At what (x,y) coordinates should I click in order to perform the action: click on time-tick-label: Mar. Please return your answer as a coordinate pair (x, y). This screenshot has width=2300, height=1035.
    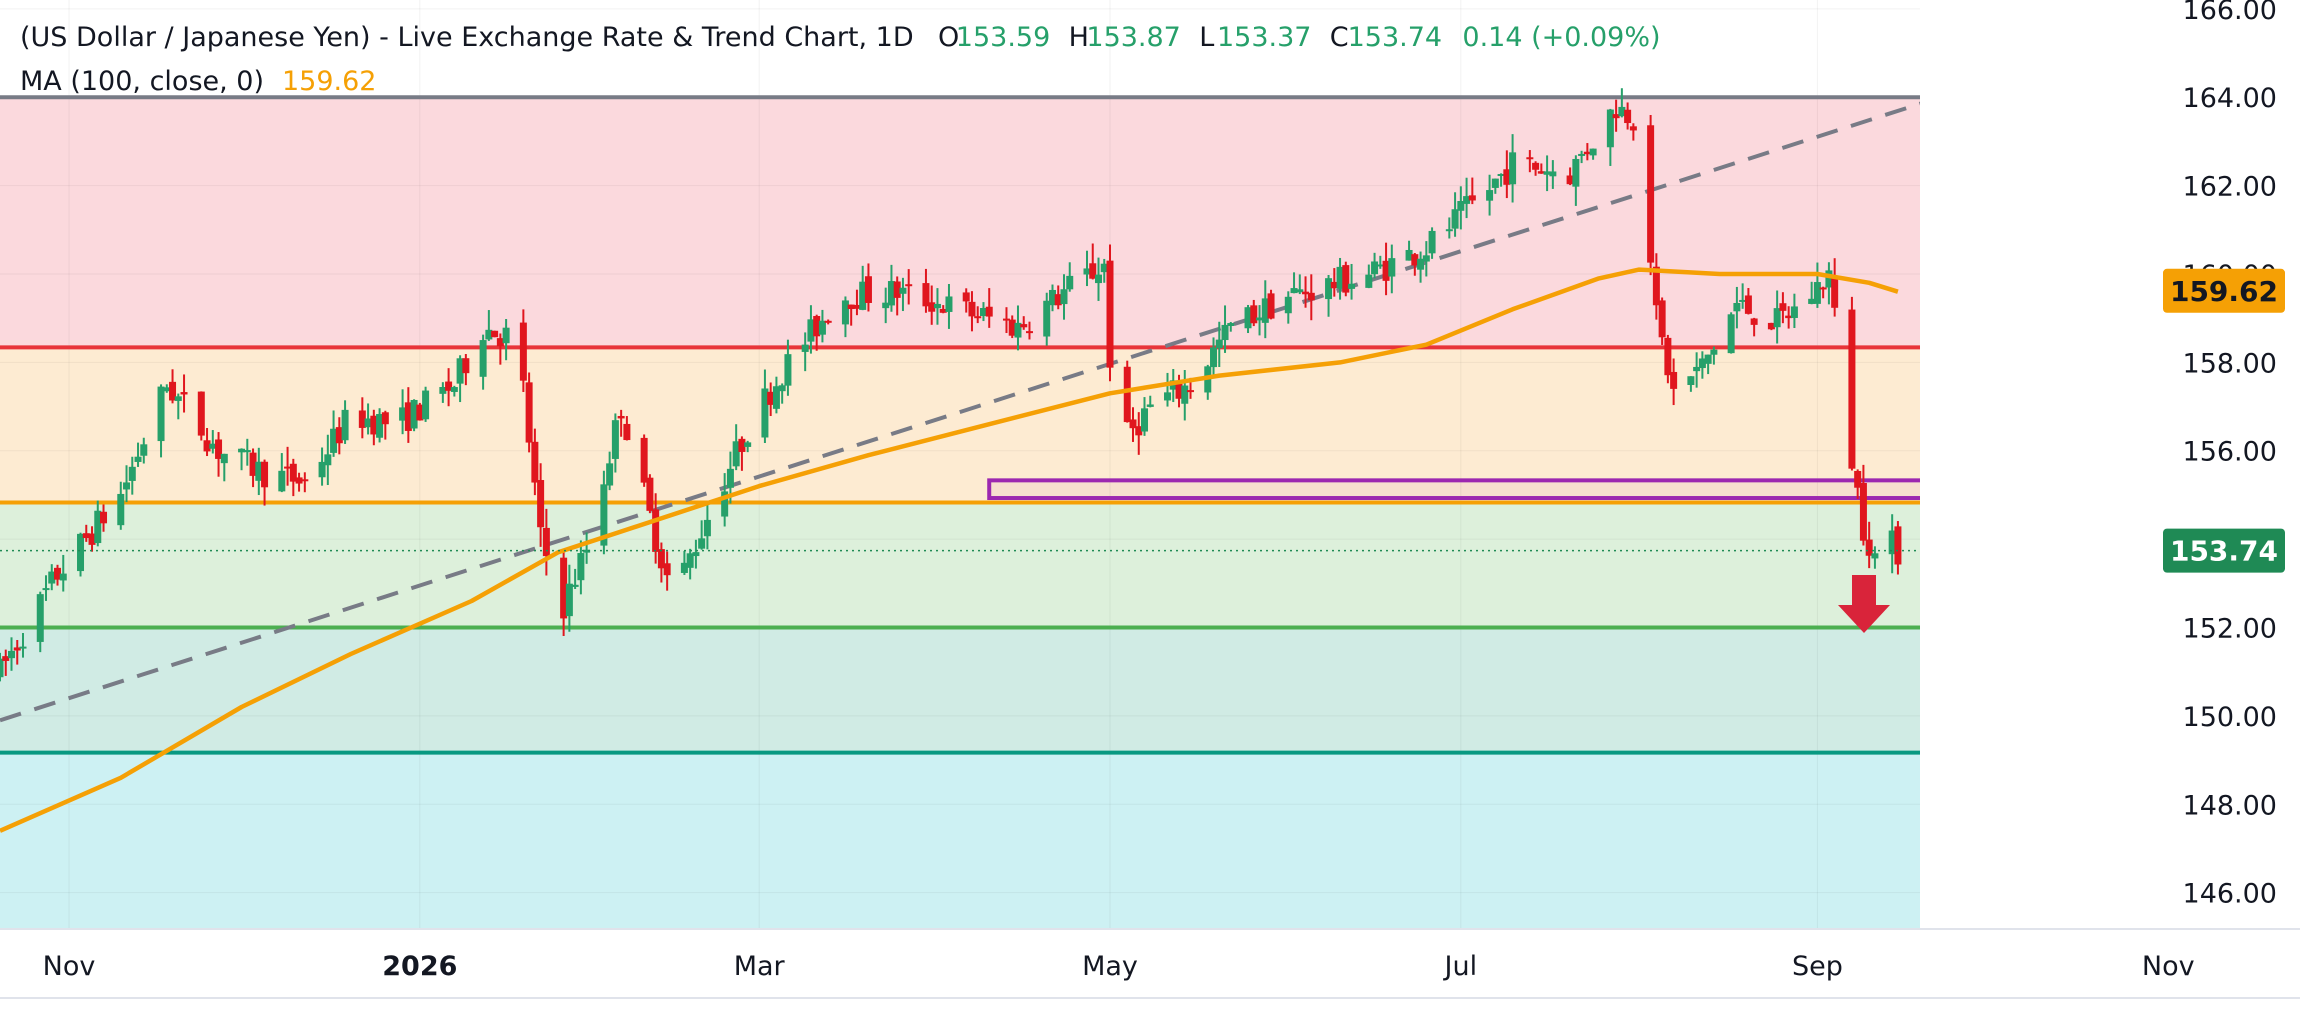
    Looking at the image, I should click on (760, 966).